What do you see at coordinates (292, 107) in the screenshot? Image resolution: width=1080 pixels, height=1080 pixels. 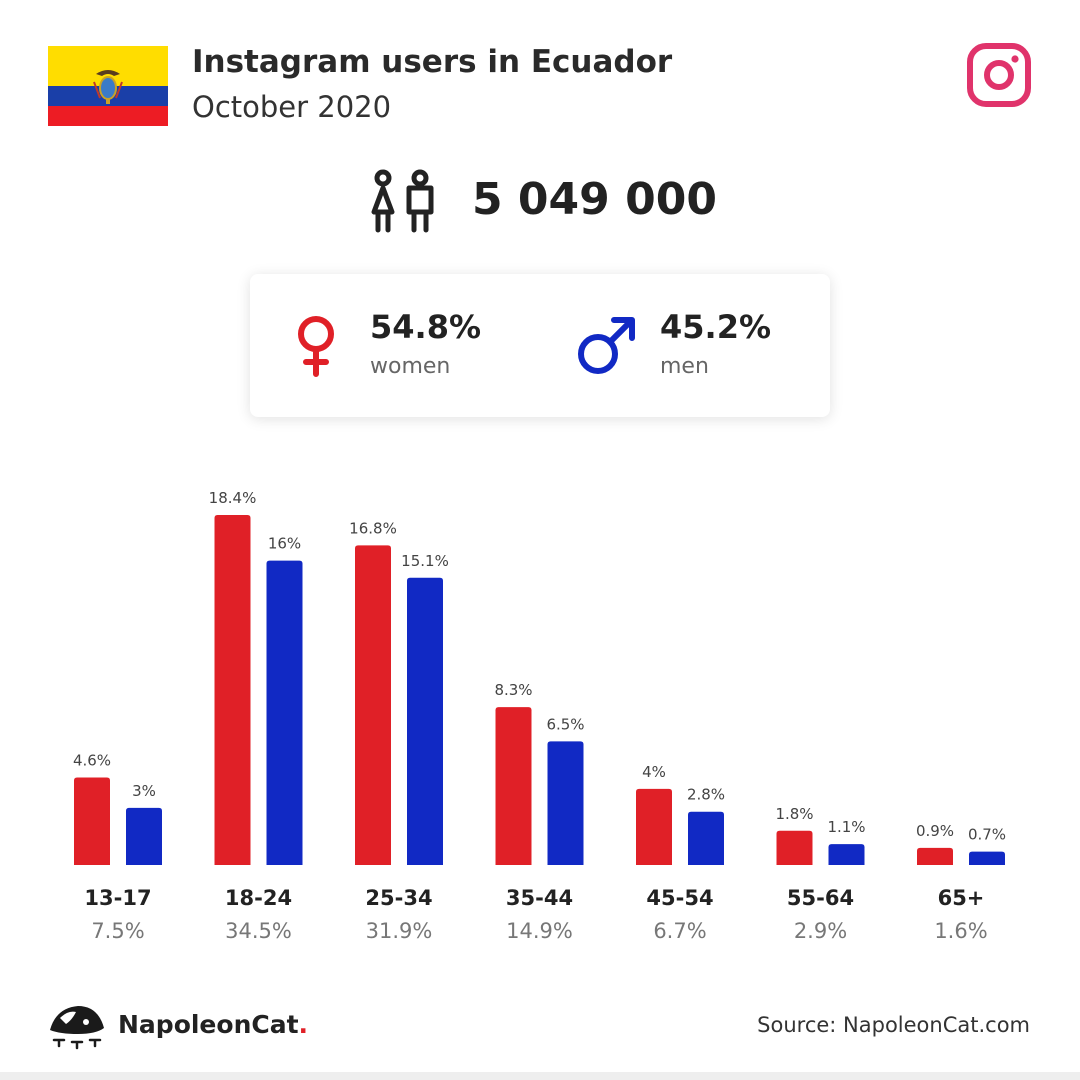 I see `page-subtitle: October 2020` at bounding box center [292, 107].